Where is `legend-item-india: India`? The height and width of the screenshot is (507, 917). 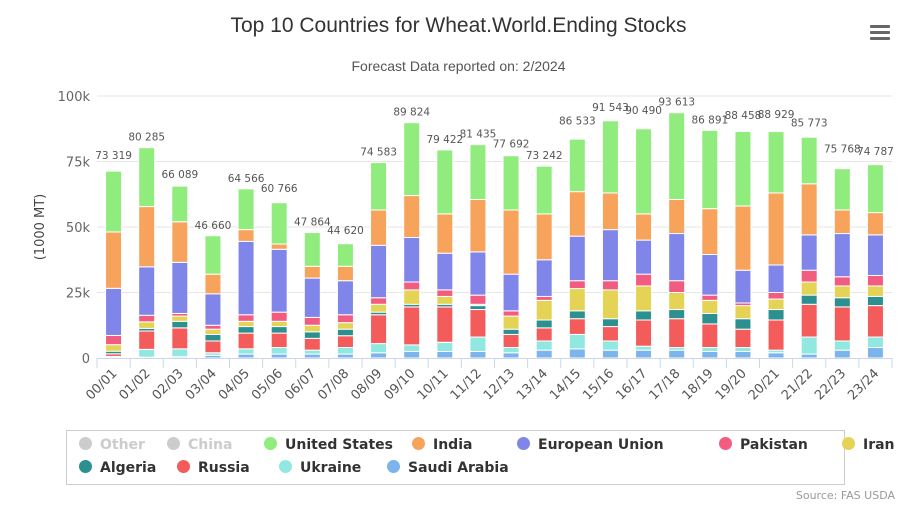
legend-item-india: India is located at coordinates (442, 445).